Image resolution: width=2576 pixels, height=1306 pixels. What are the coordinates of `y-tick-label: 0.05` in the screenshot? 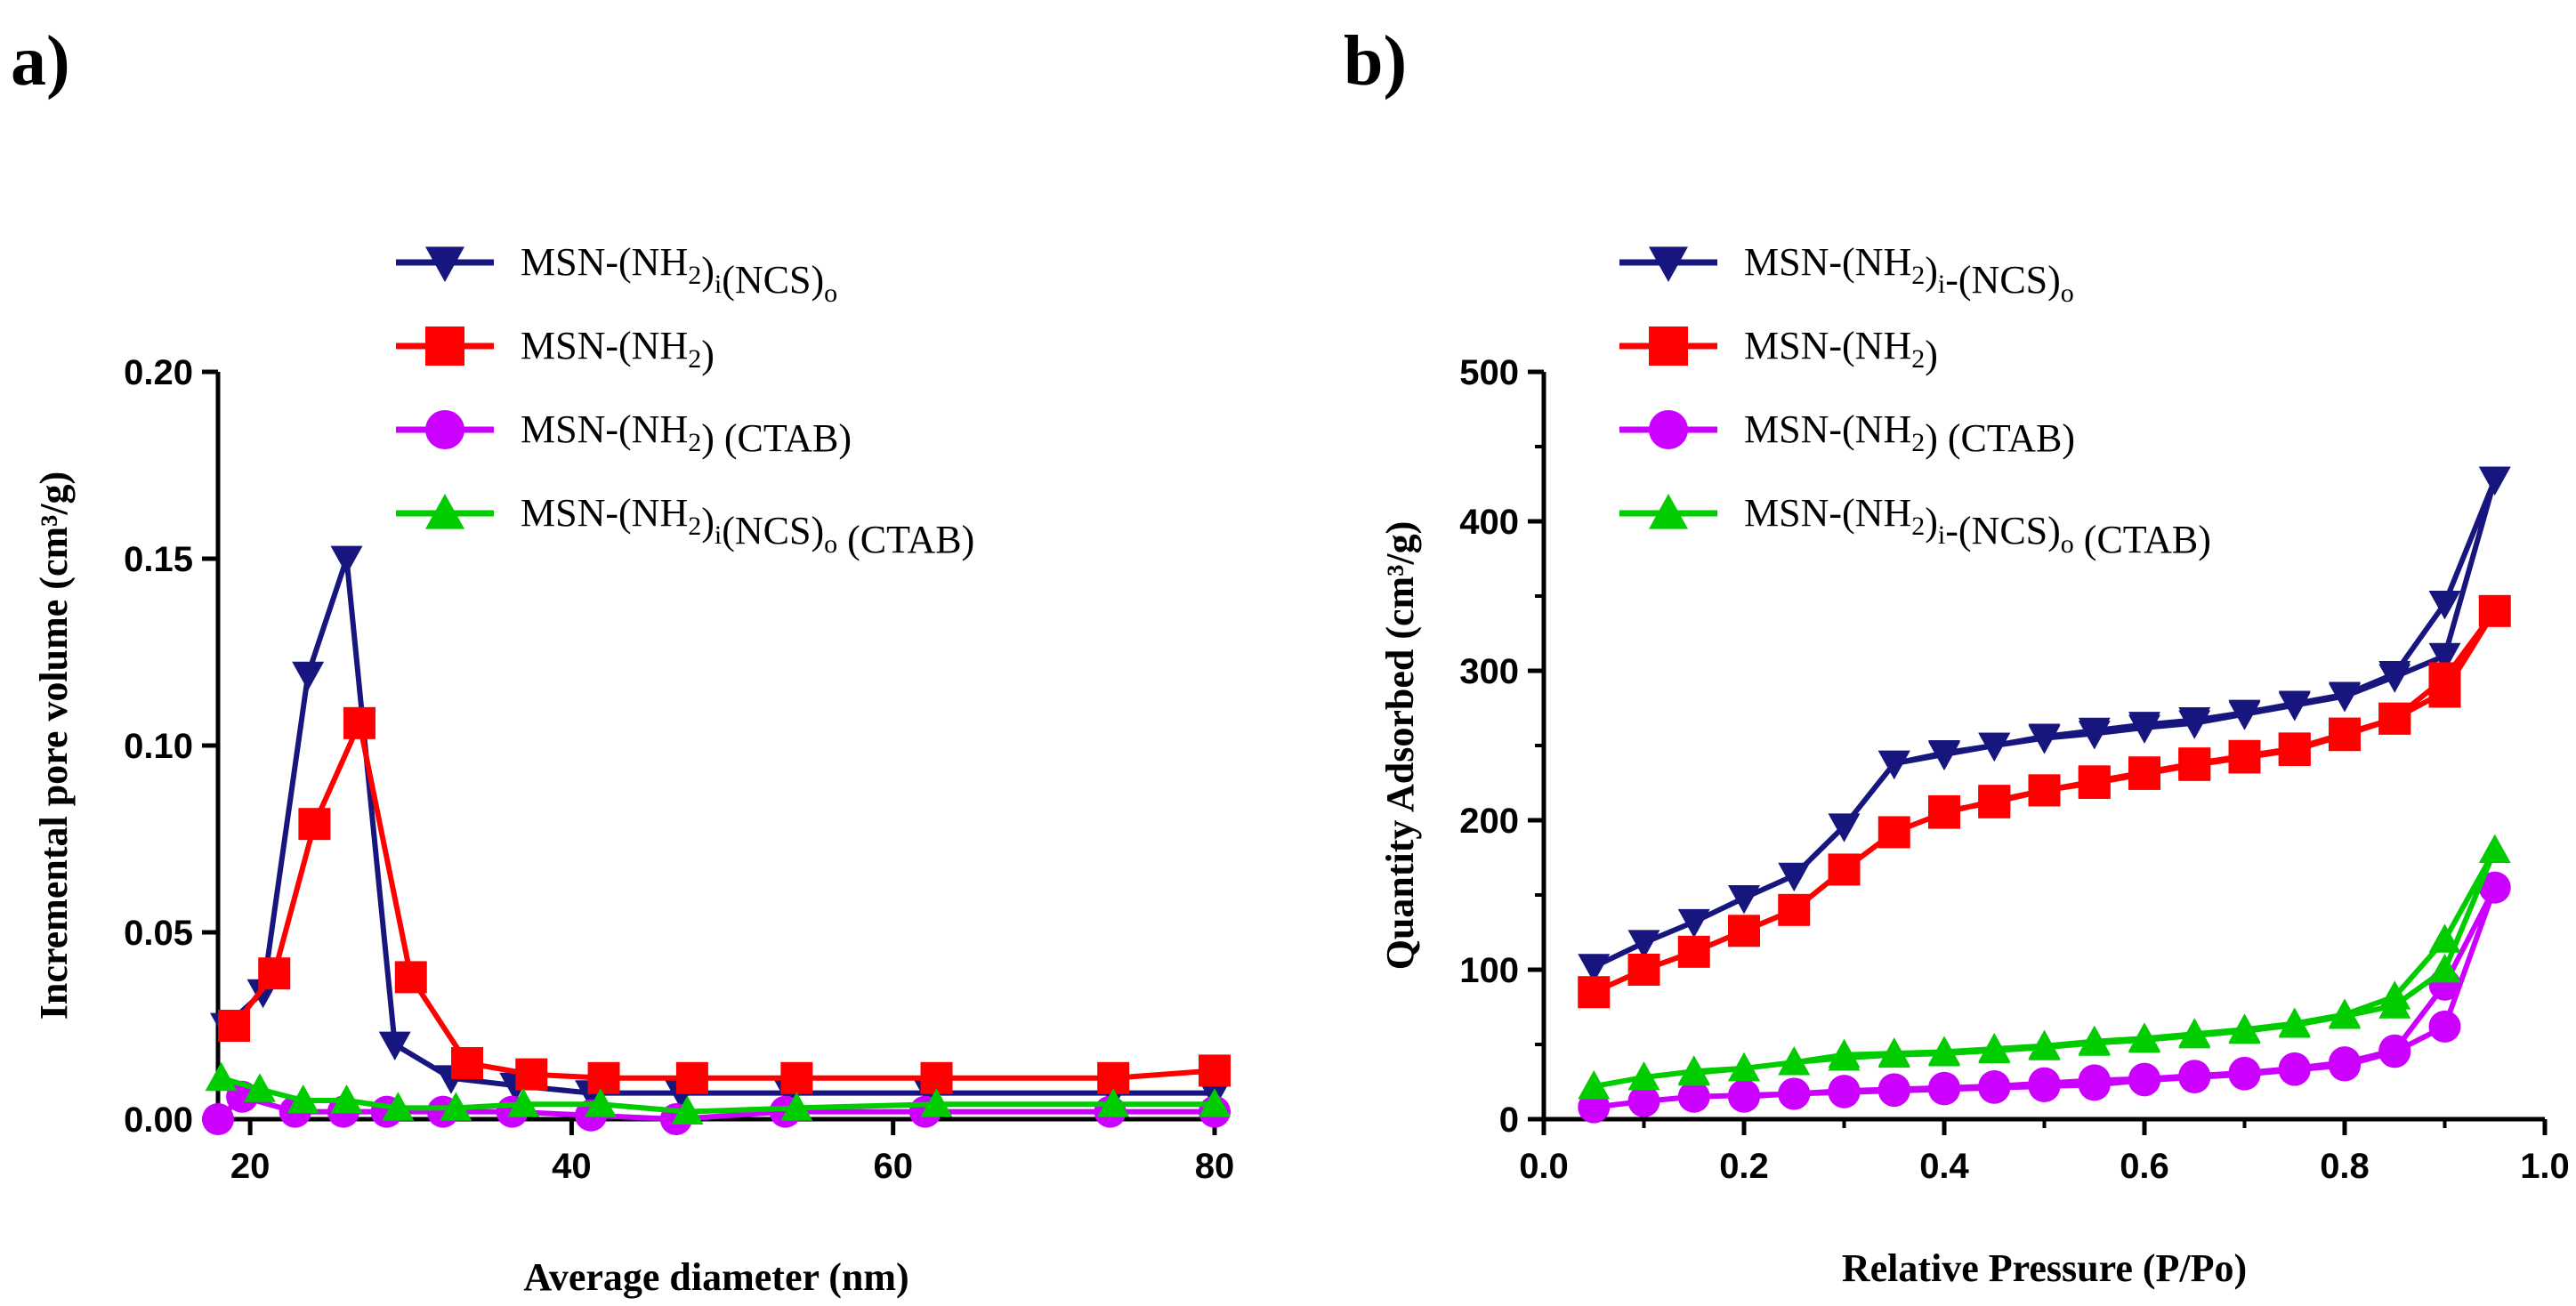 It's located at (158, 933).